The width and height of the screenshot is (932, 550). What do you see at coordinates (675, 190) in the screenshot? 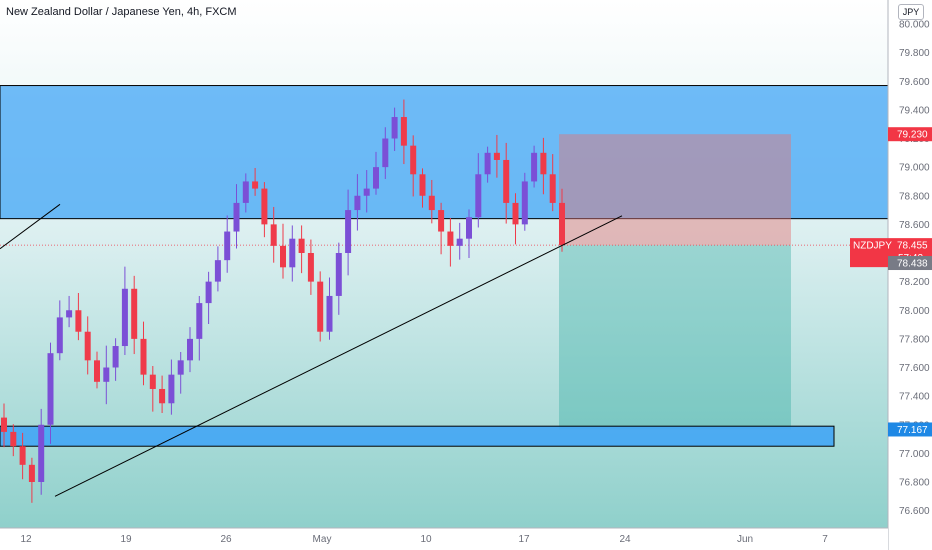
I see `stop-loss-zone` at bounding box center [675, 190].